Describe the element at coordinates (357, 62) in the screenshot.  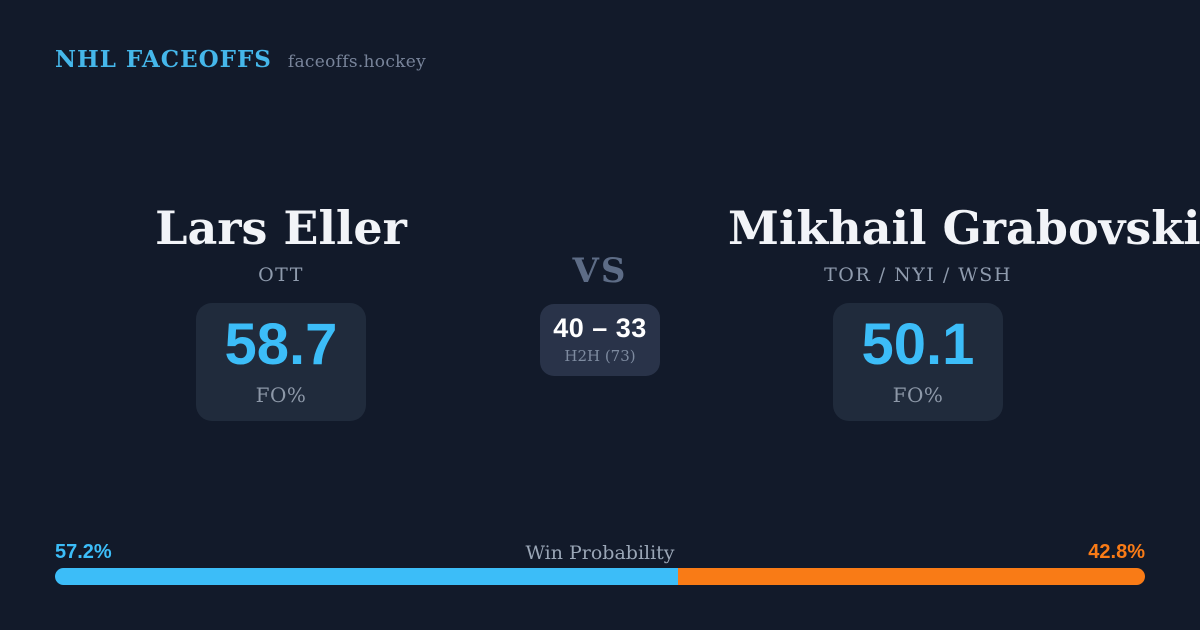
I see `site-url: faceoffs.hockey` at that location.